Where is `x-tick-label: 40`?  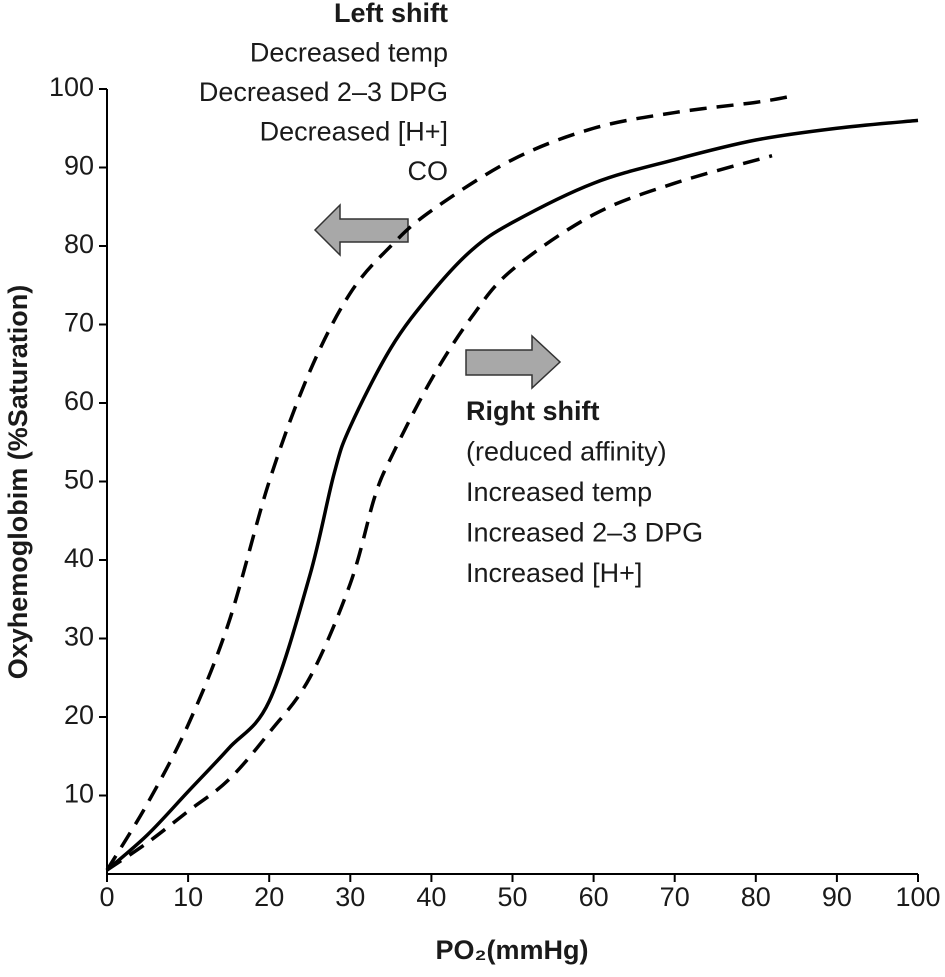
x-tick-label: 40 is located at coordinates (431, 897).